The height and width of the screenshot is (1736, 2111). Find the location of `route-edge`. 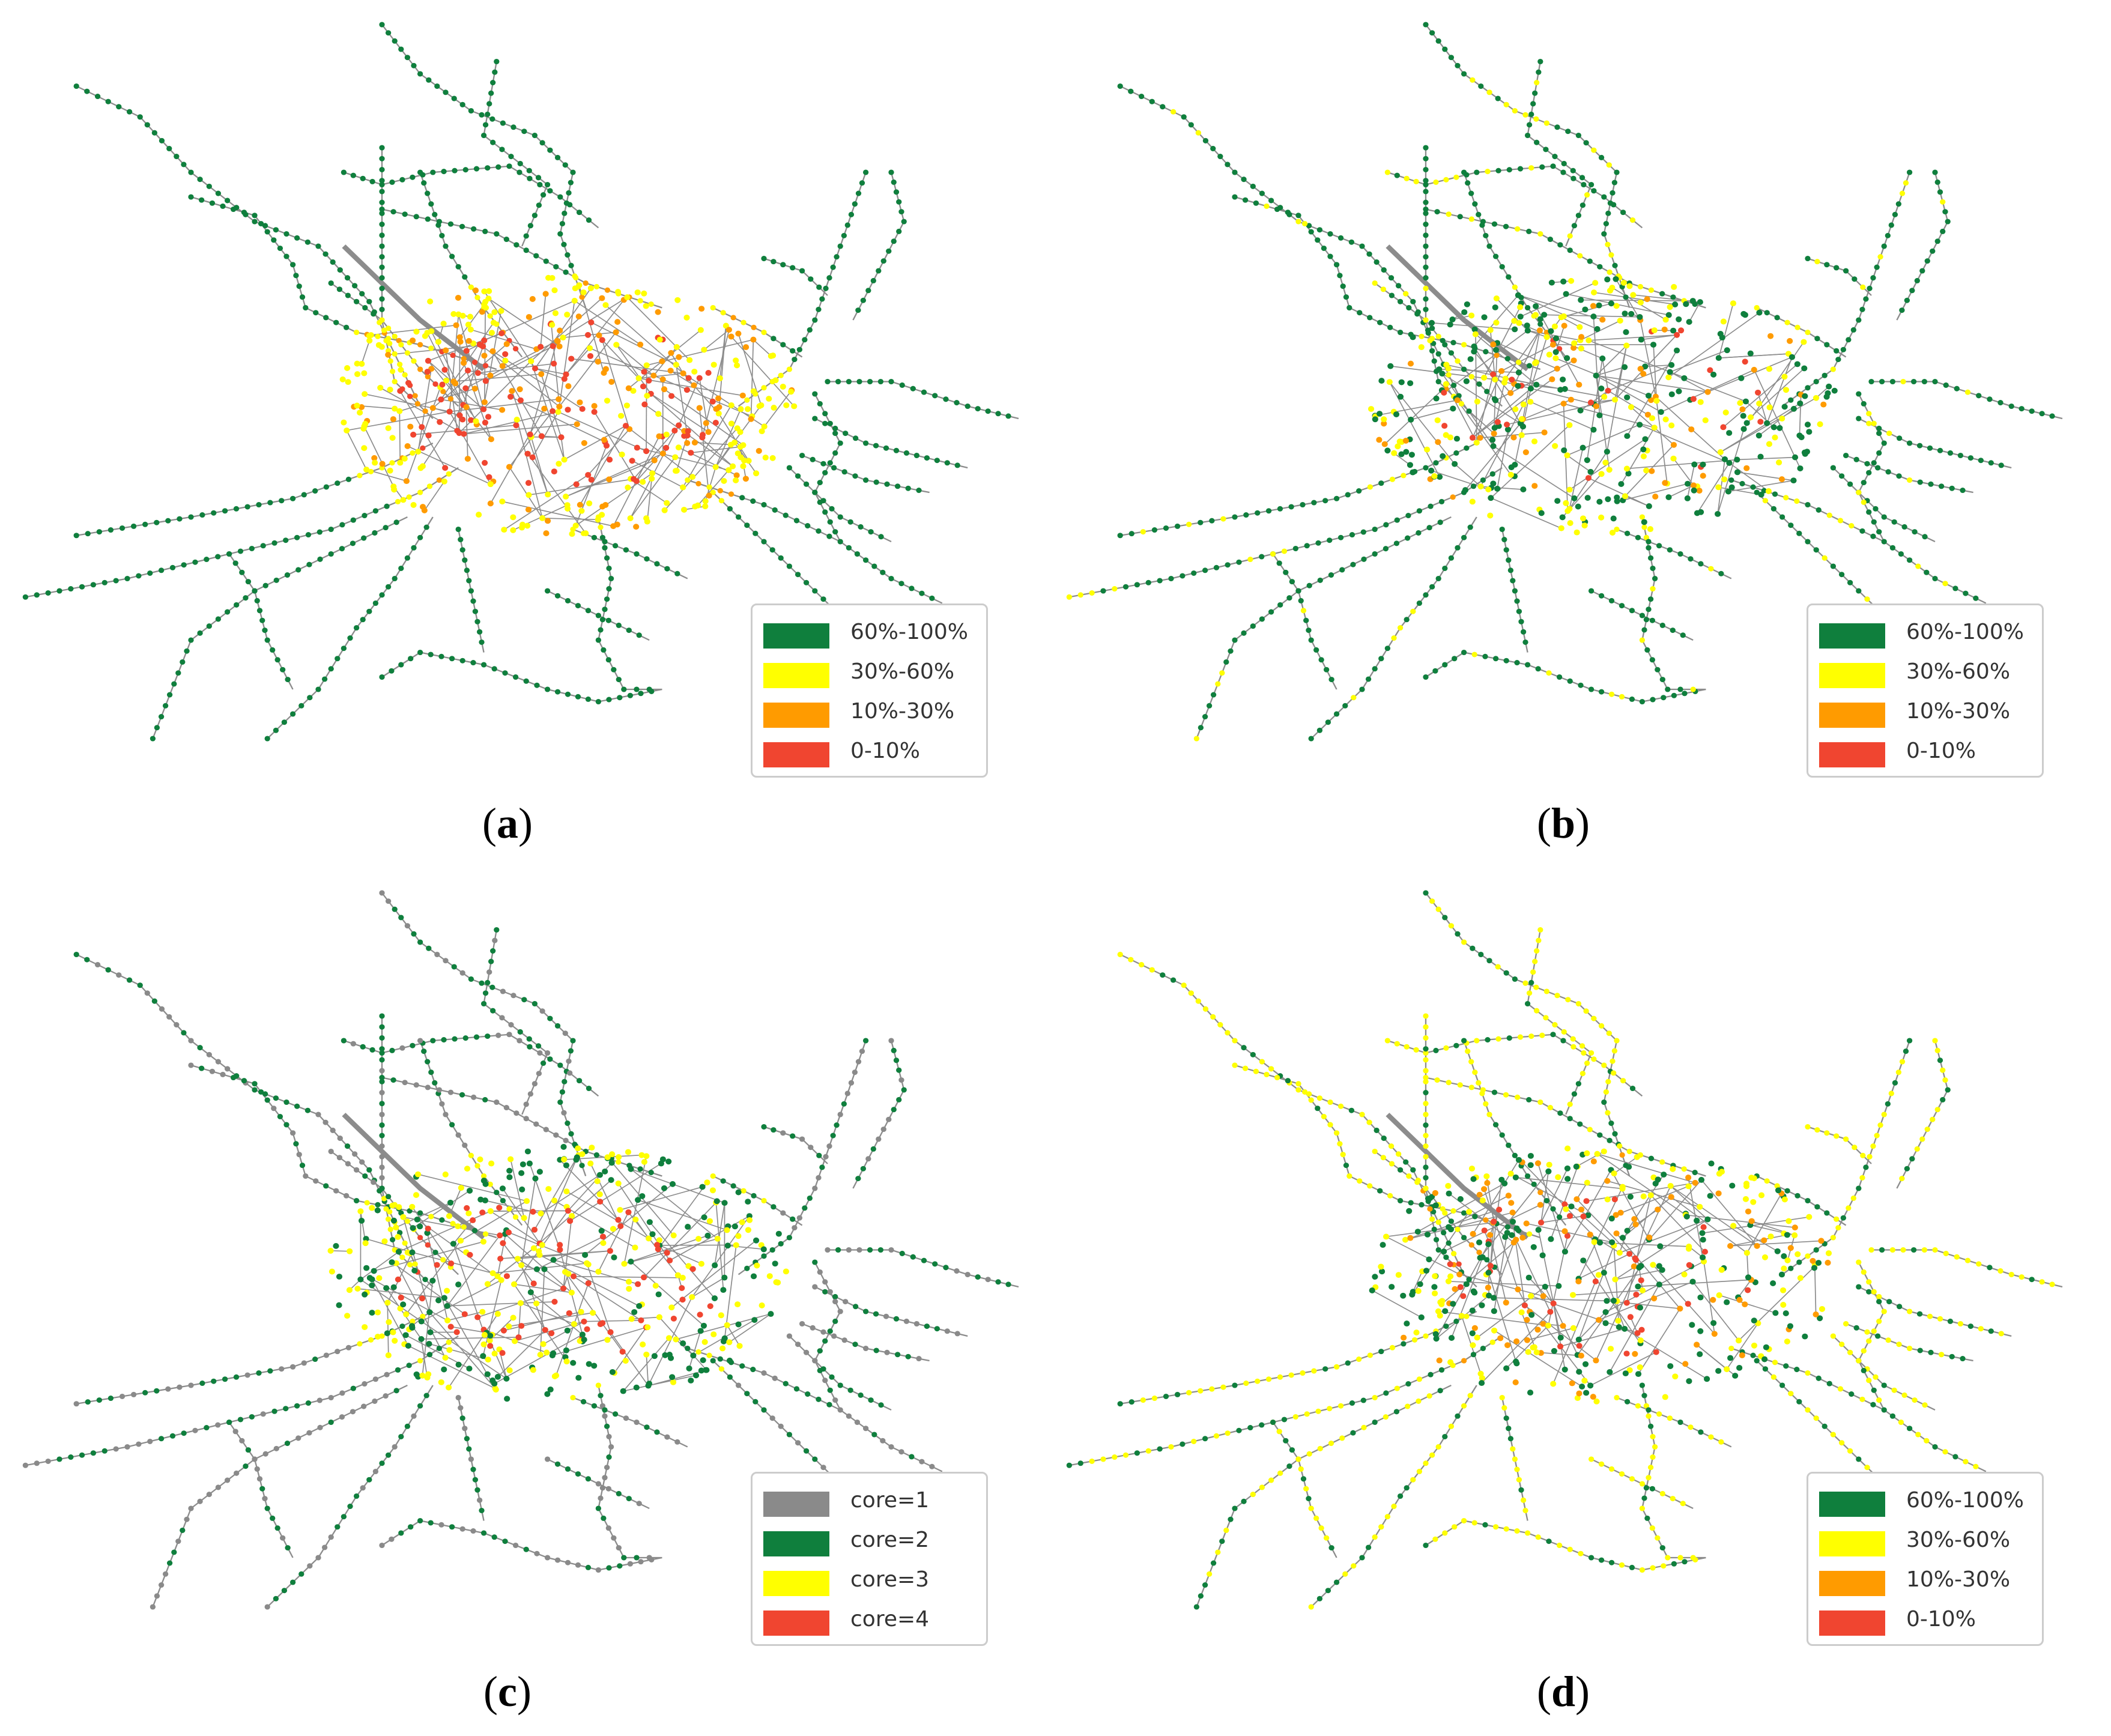

route-edge is located at coordinates (1560, 1022).